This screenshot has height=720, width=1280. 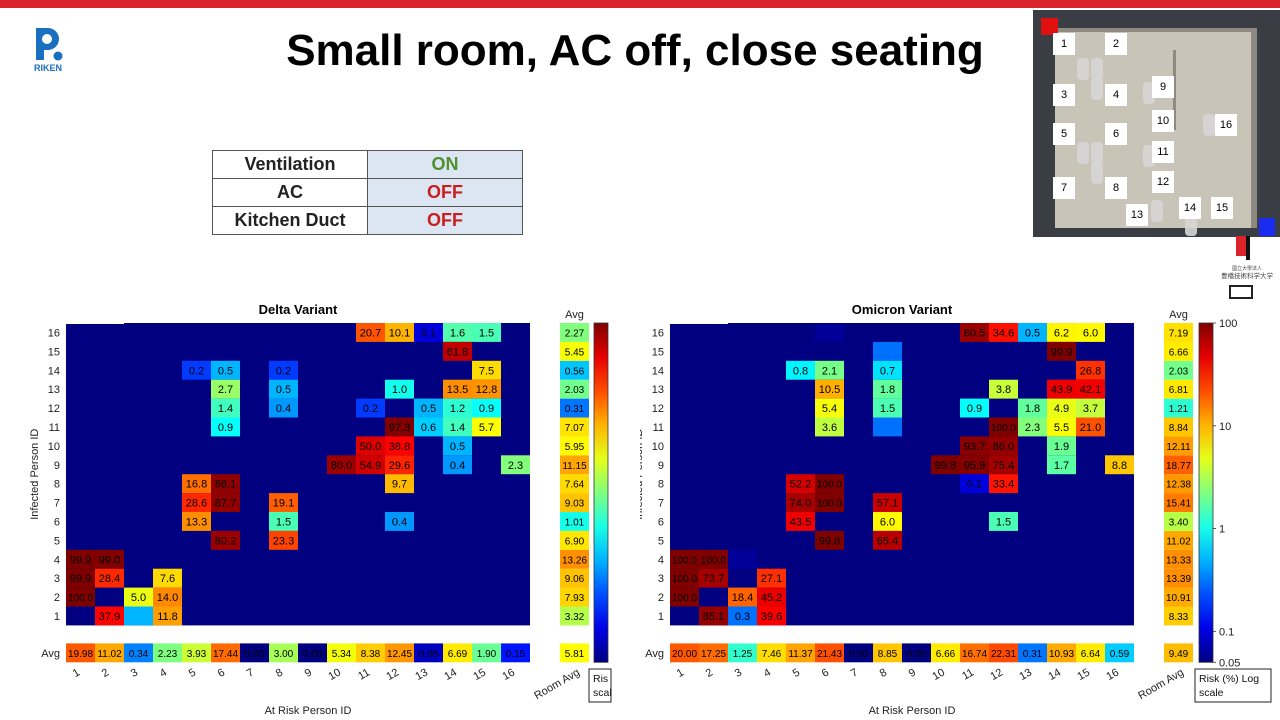 I want to click on column-avg-label: 6.69, so click(x=458, y=654).